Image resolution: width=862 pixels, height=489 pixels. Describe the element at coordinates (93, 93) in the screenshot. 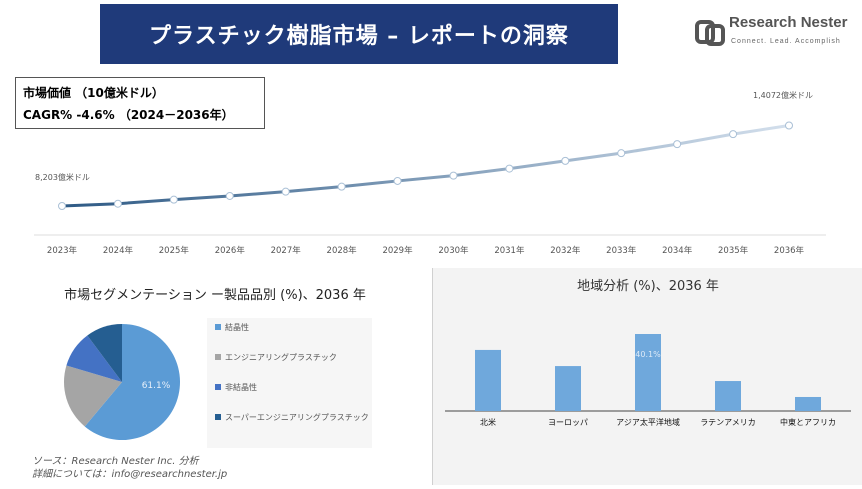

I see `market-value-label: 市場価値 （10億米ドル）` at that location.